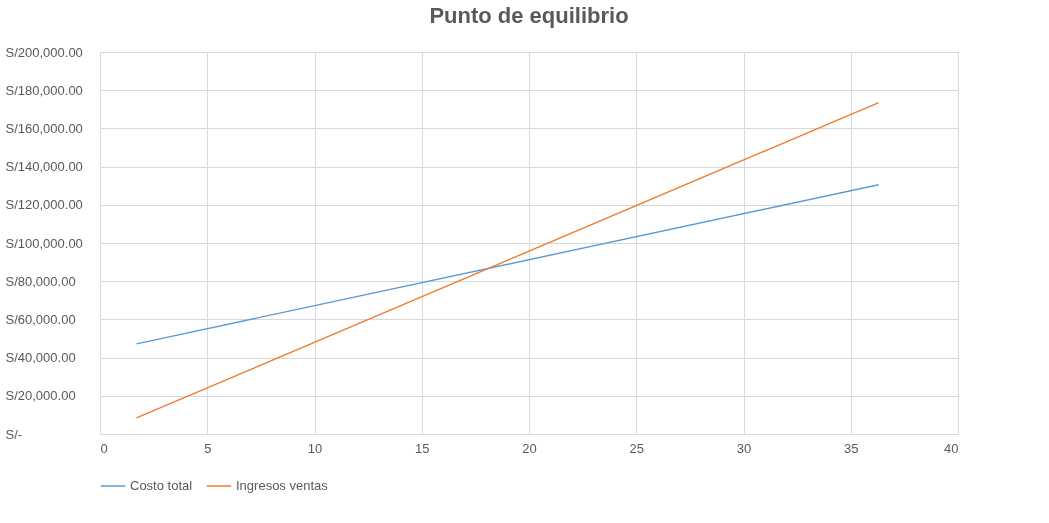 This screenshot has width=1049, height=523. What do you see at coordinates (951, 448) in the screenshot?
I see `x-tick-label: 40` at bounding box center [951, 448].